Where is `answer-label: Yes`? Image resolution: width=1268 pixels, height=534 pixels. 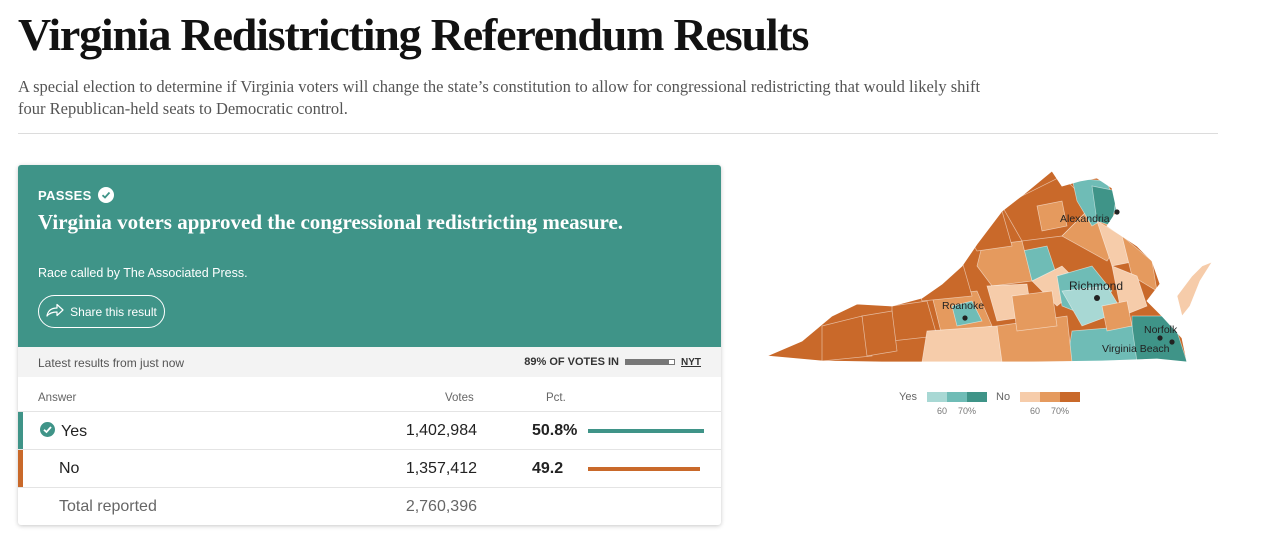 answer-label: Yes is located at coordinates (74, 431).